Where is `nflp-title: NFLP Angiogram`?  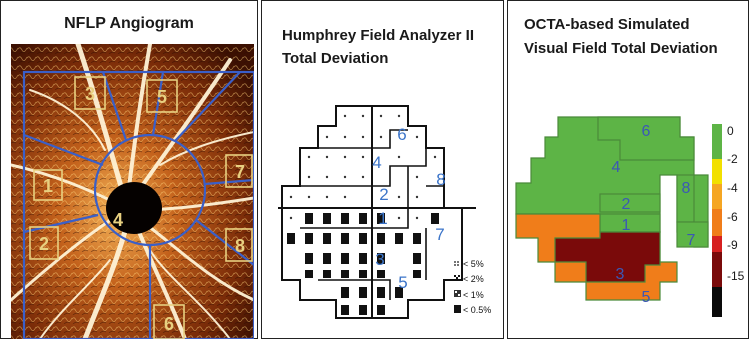
nflp-title: NFLP Angiogram is located at coordinates (129, 23).